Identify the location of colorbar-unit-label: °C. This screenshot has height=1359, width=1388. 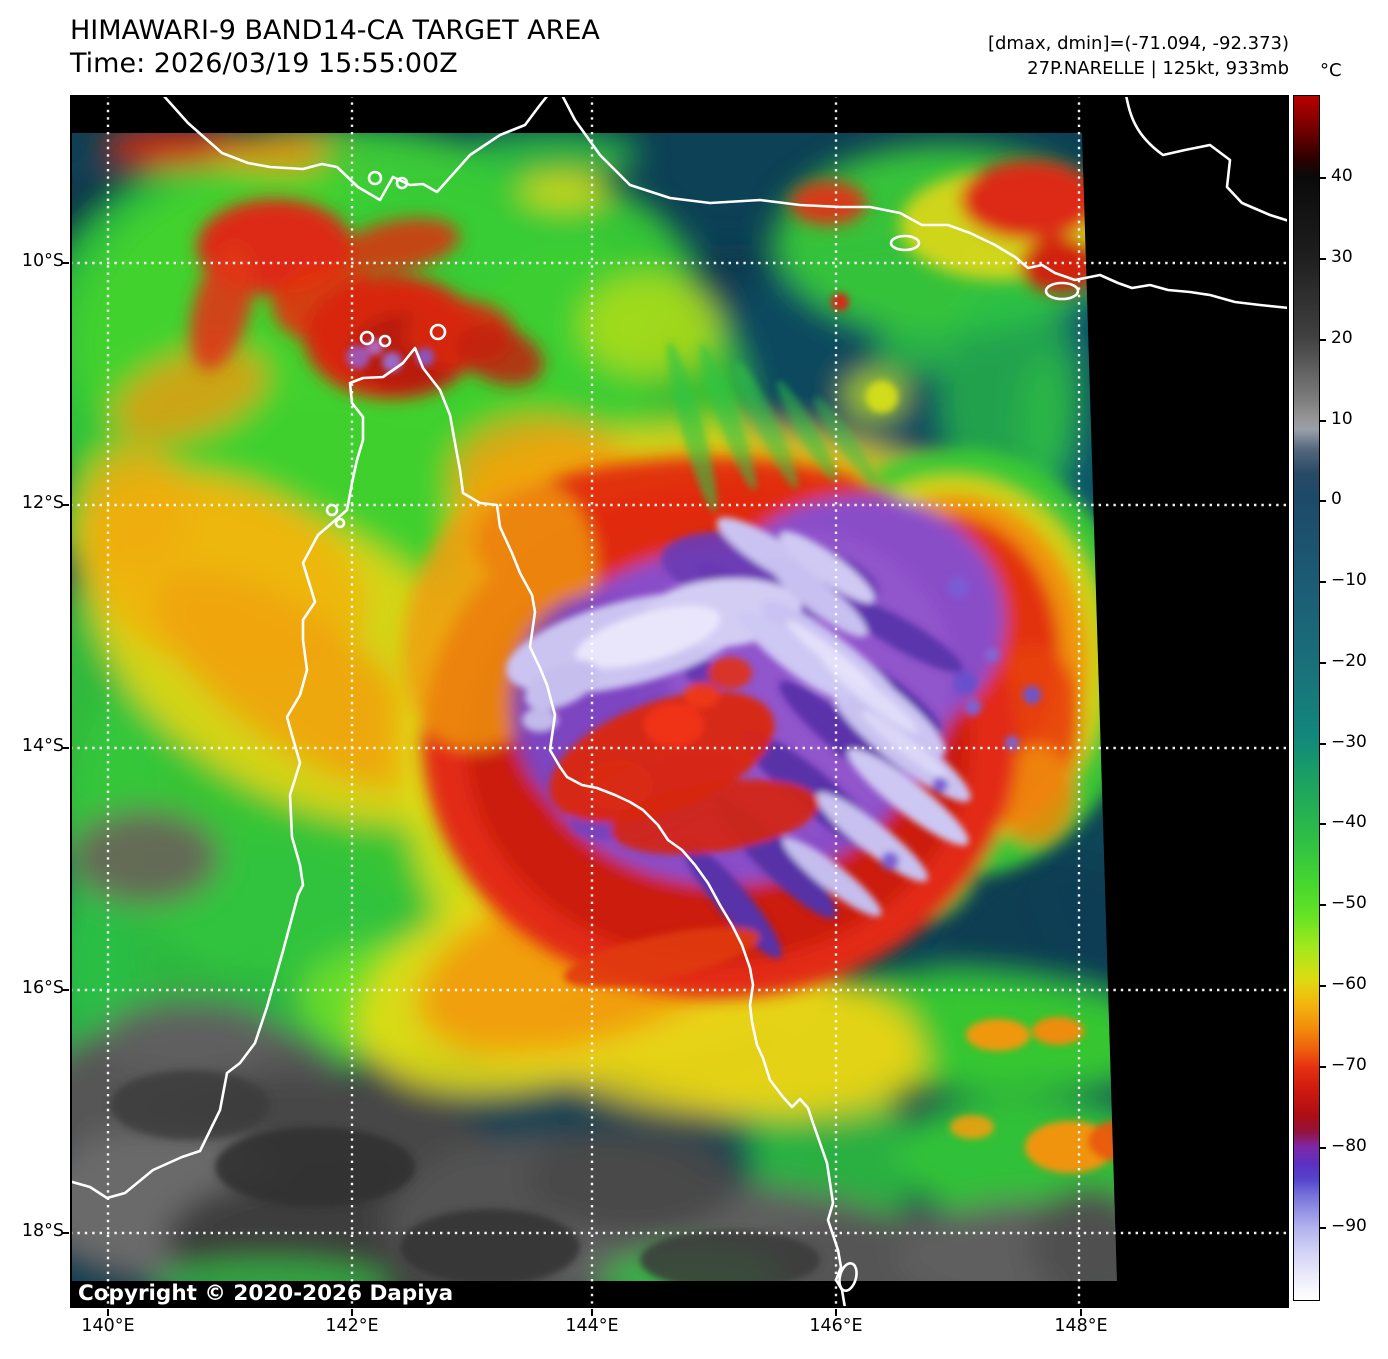
(1331, 70).